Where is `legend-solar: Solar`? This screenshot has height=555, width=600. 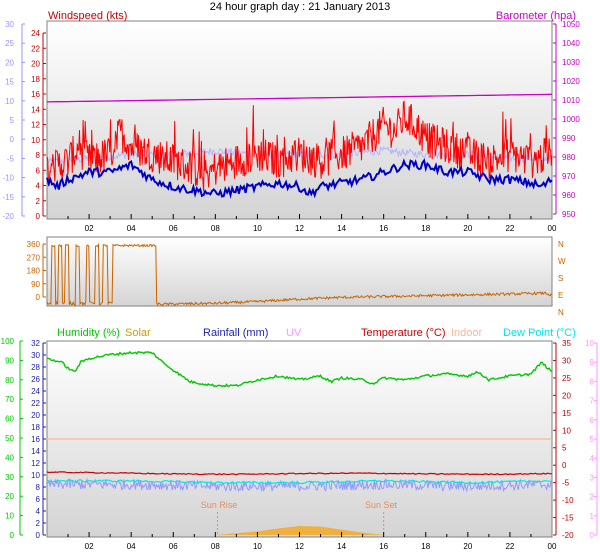
legend-solar: Solar is located at coordinates (138, 333).